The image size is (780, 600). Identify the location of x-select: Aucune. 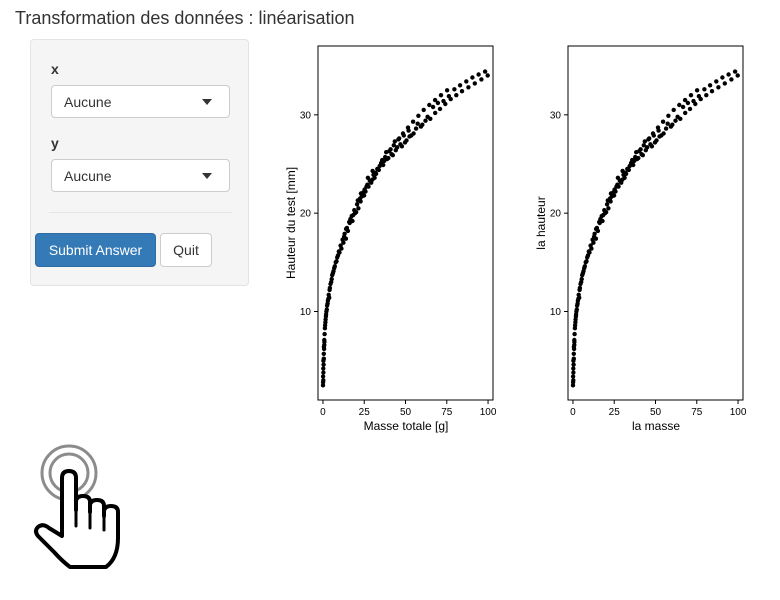
(140, 101).